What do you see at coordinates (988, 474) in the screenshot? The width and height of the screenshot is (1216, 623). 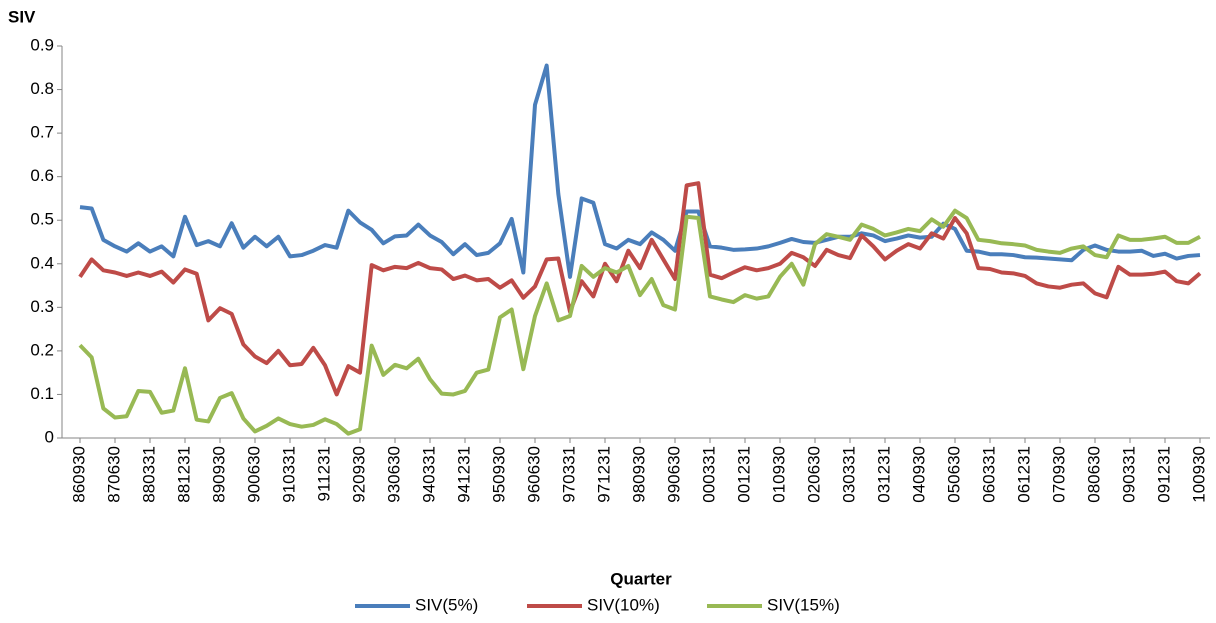 I see `x-tick-label: 060331` at bounding box center [988, 474].